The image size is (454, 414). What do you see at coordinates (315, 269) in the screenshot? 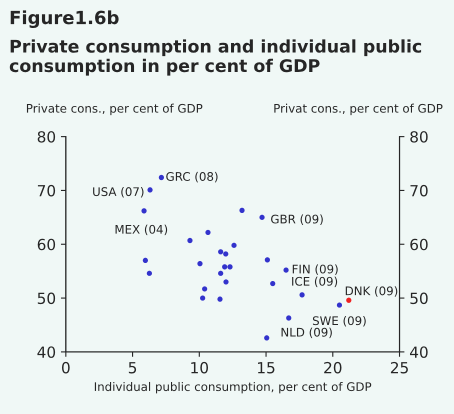
I see `annotation: FIN (09)` at bounding box center [315, 269].